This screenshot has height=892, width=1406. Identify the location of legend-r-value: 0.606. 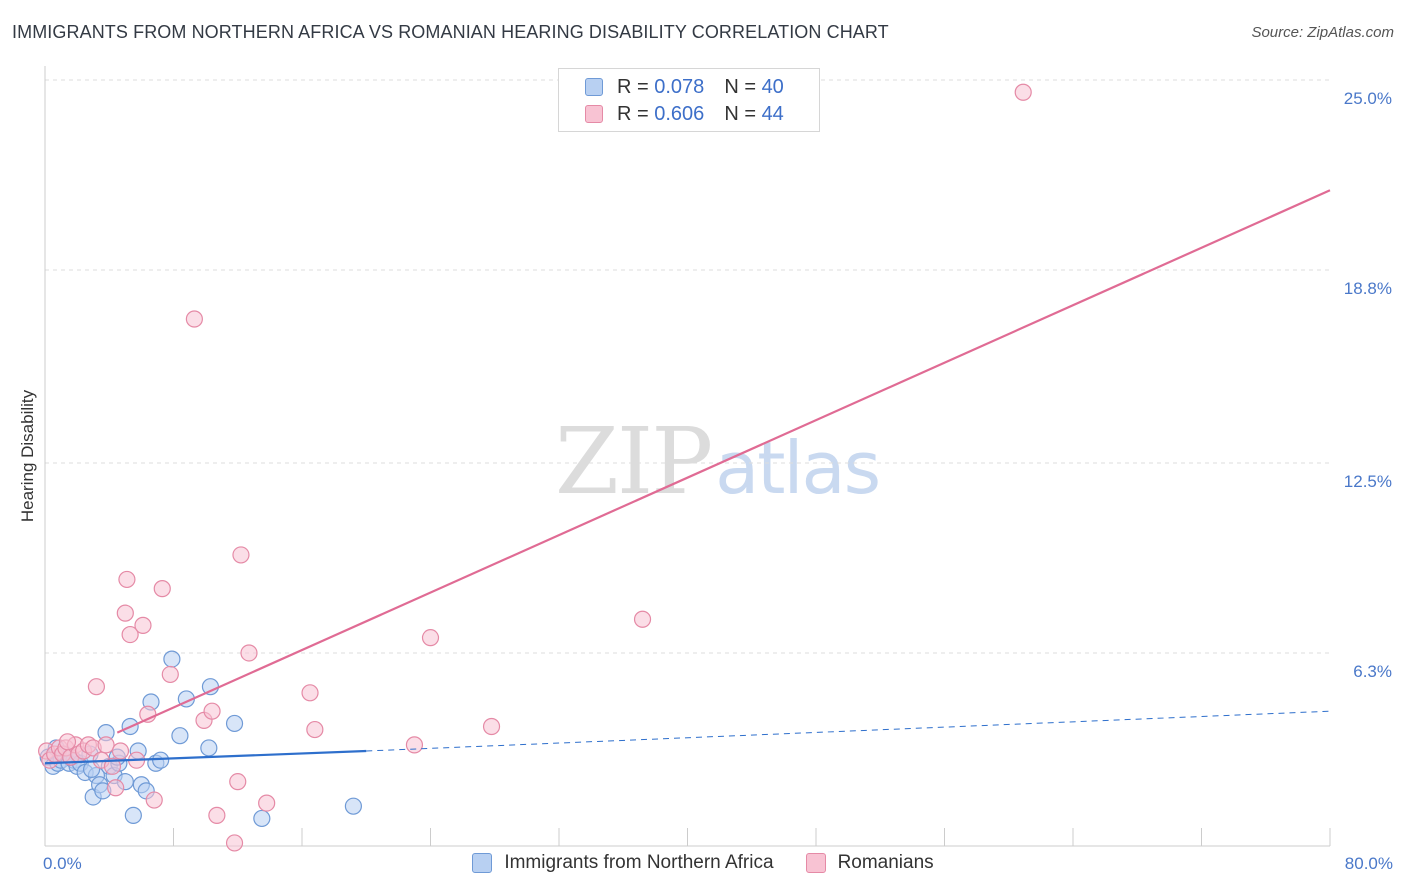
(679, 113).